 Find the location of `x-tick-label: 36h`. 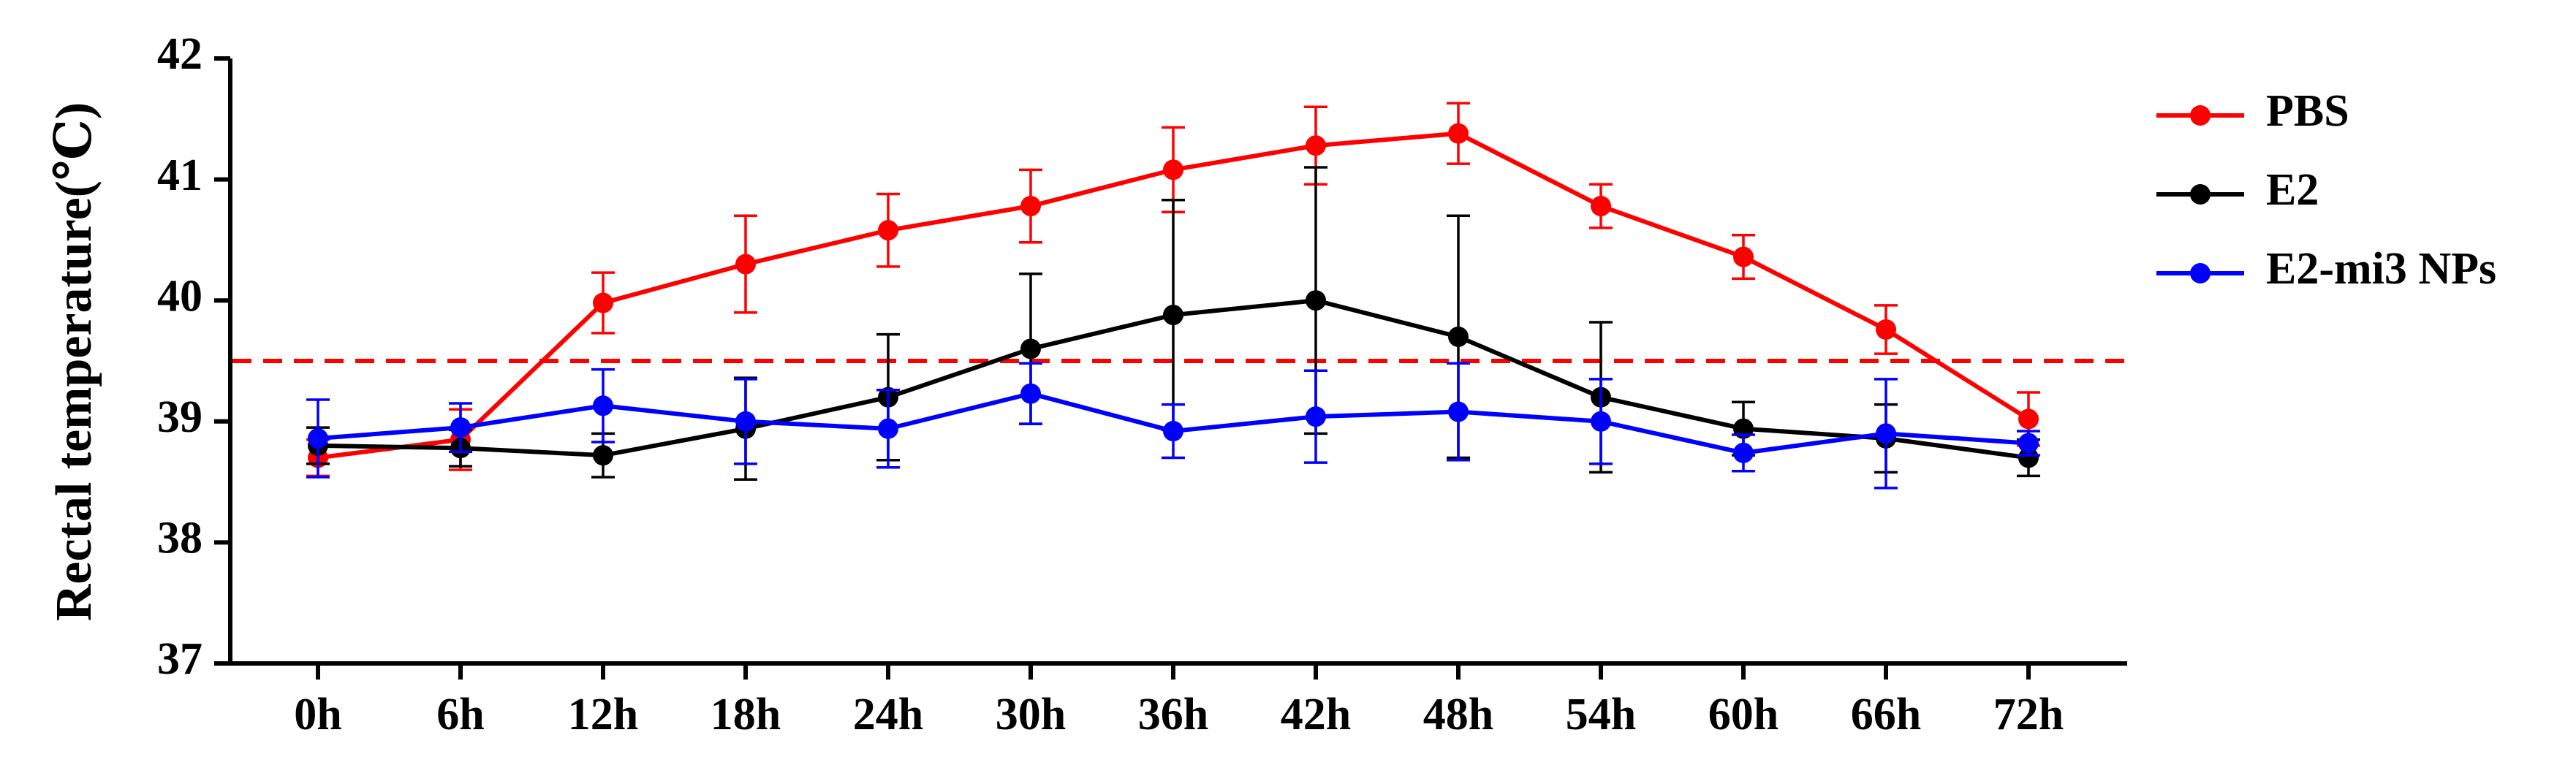

x-tick-label: 36h is located at coordinates (1173, 714).